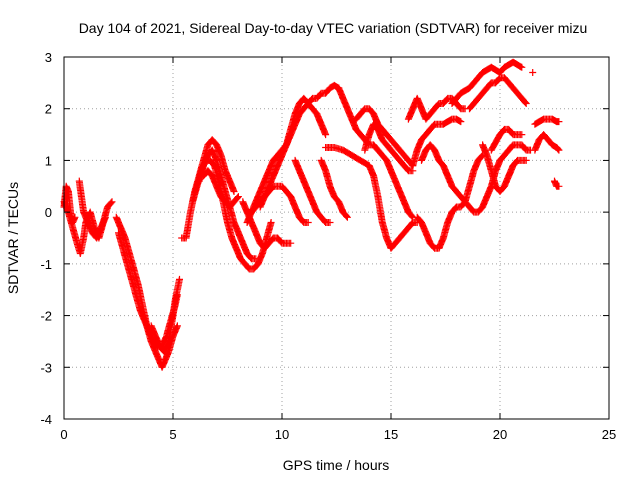  Describe the element at coordinates (282, 434) in the screenshot. I see `x-tick-label: 10` at that location.